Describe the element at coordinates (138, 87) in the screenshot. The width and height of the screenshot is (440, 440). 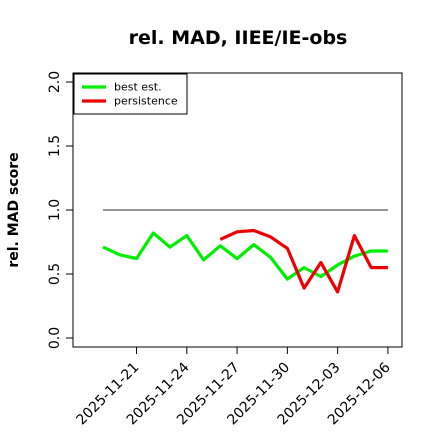
I see `legend-label-best-est: best est.` at that location.